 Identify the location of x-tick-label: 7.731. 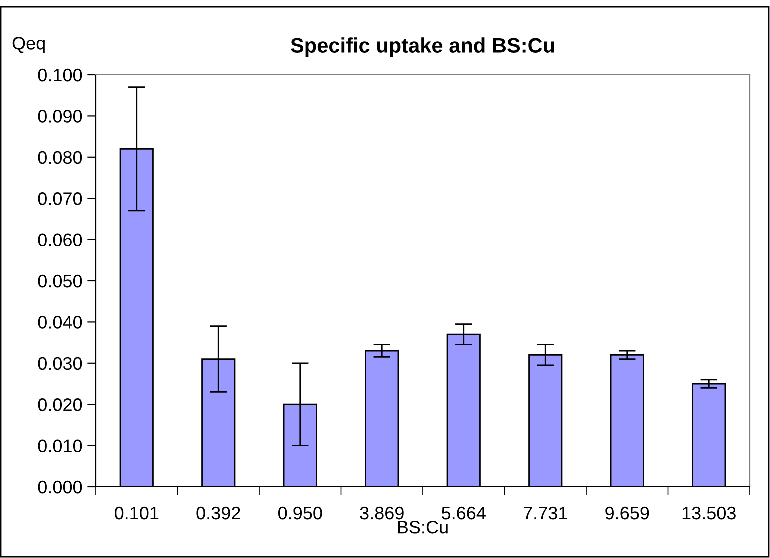
(546, 513).